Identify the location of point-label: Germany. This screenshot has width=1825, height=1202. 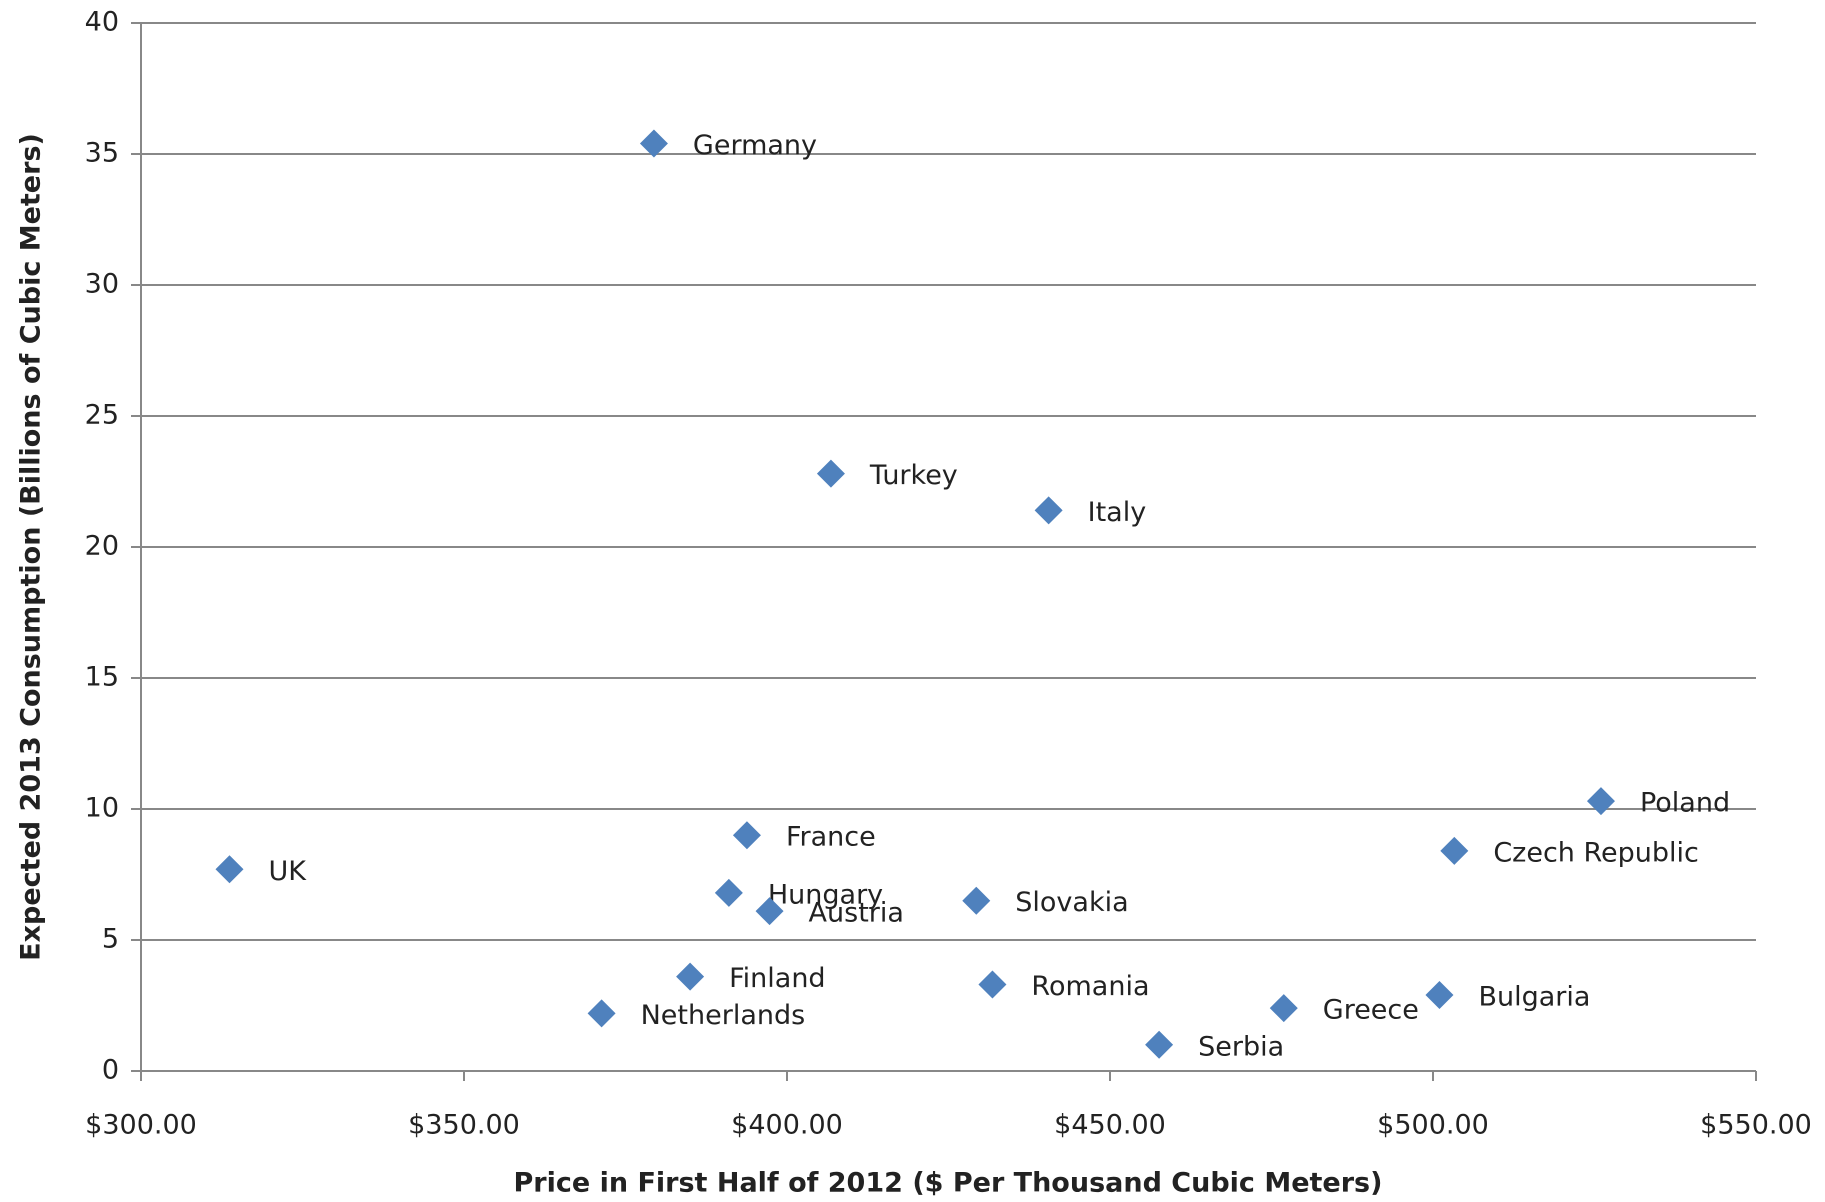
(755, 145).